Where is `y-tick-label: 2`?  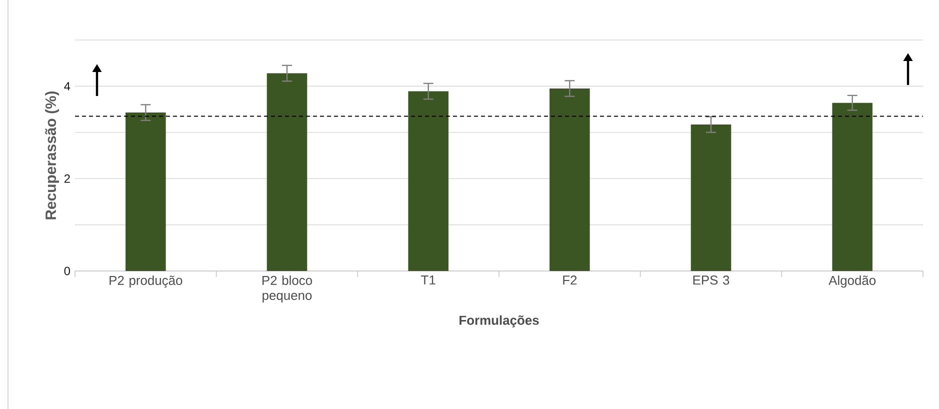 y-tick-label: 2 is located at coordinates (67, 178).